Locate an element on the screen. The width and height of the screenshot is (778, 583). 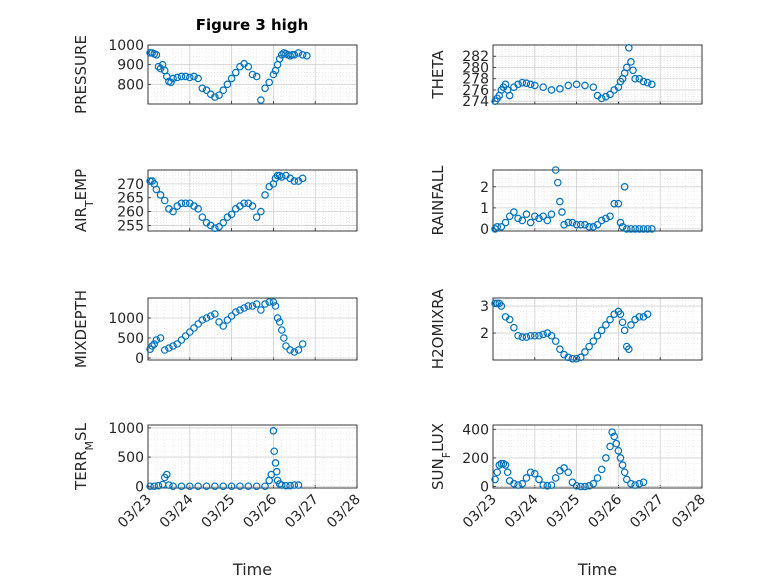
y-tick-label: 282 is located at coordinates (475, 57).